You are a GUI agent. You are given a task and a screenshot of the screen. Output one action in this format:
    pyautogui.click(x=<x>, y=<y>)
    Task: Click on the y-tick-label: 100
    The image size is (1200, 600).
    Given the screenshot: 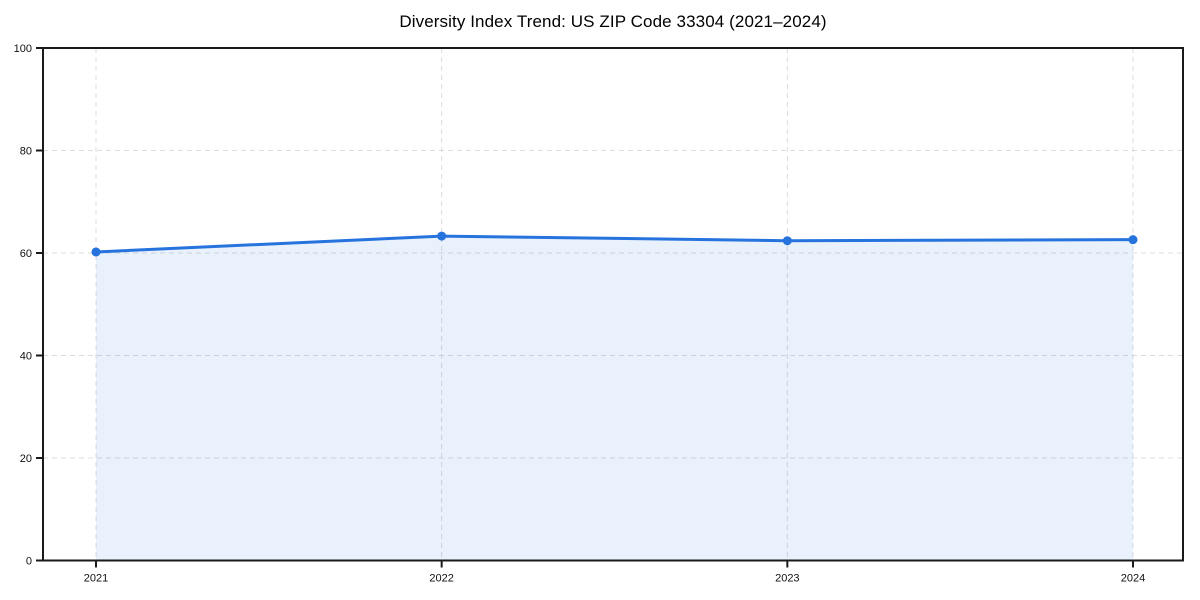 What is the action you would take?
    pyautogui.click(x=23, y=49)
    